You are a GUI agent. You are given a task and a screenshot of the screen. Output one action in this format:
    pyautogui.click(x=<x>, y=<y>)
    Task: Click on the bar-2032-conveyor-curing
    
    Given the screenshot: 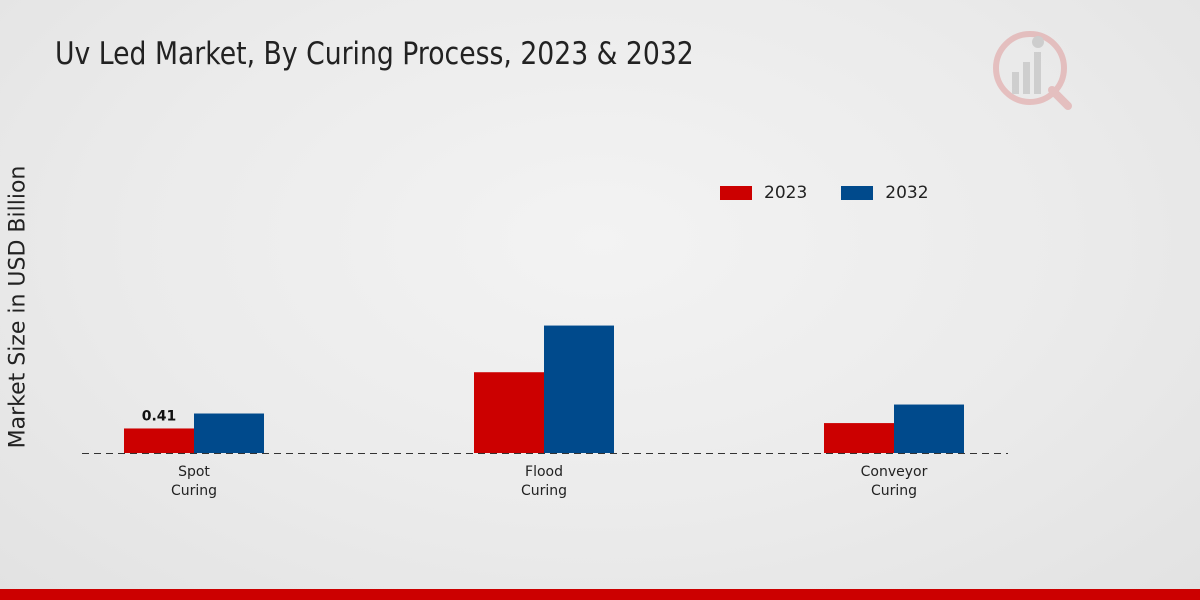 What is the action you would take?
    pyautogui.click(x=929, y=428)
    